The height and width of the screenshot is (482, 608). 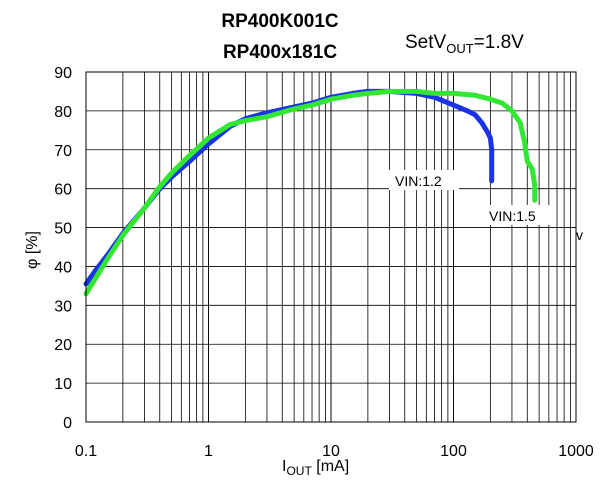 I want to click on y-tick-label: 50, so click(x=63, y=229).